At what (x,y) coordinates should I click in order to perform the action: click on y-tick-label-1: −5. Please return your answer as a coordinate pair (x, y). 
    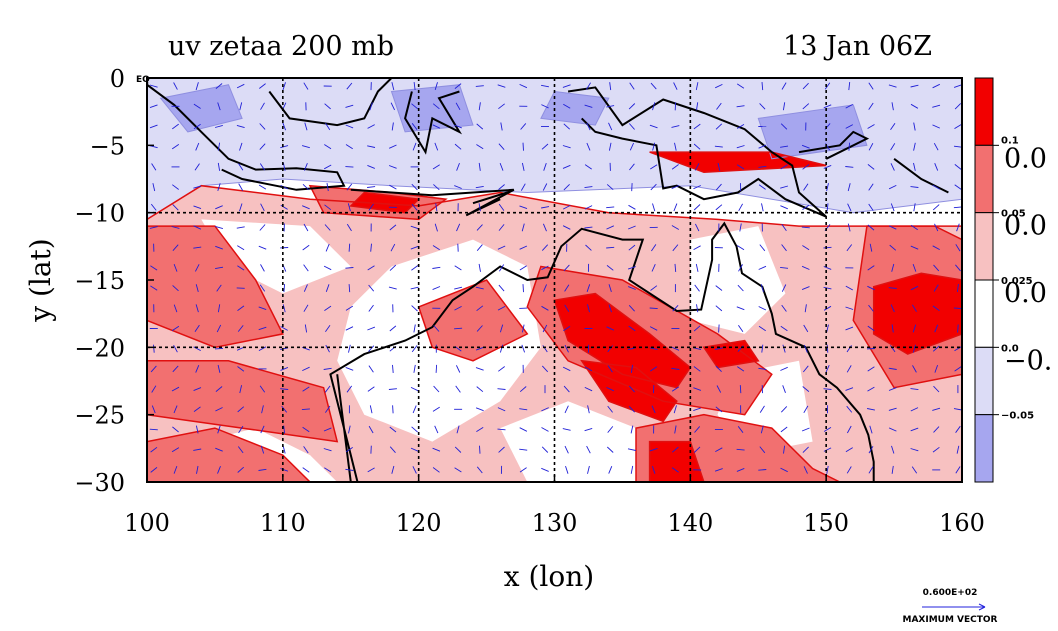
    Looking at the image, I should click on (107, 146).